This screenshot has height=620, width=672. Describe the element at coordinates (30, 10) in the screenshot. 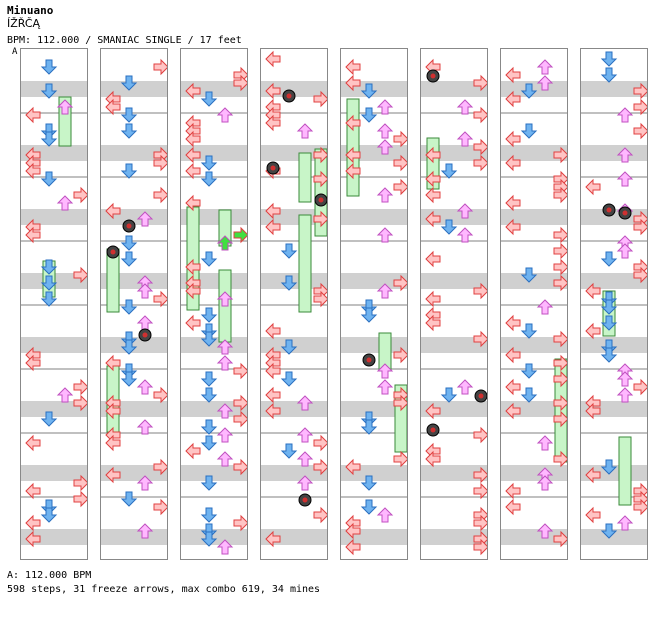

I see `song-title: Minuano` at that location.